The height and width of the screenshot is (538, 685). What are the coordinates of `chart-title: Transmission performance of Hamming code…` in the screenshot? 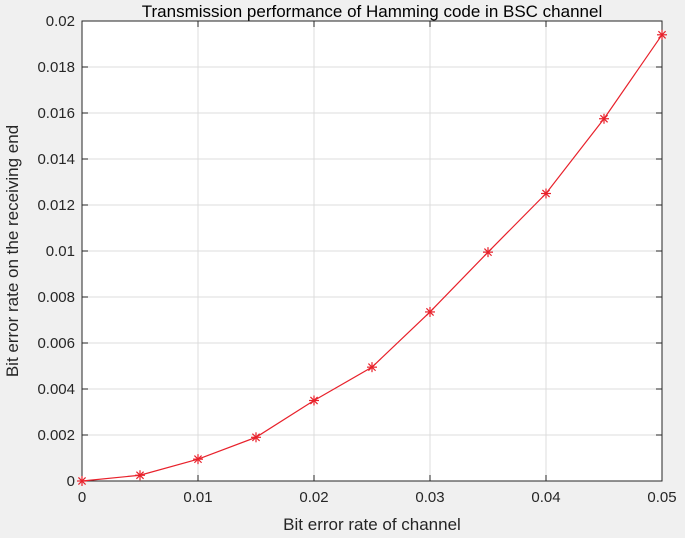 It's located at (372, 11).